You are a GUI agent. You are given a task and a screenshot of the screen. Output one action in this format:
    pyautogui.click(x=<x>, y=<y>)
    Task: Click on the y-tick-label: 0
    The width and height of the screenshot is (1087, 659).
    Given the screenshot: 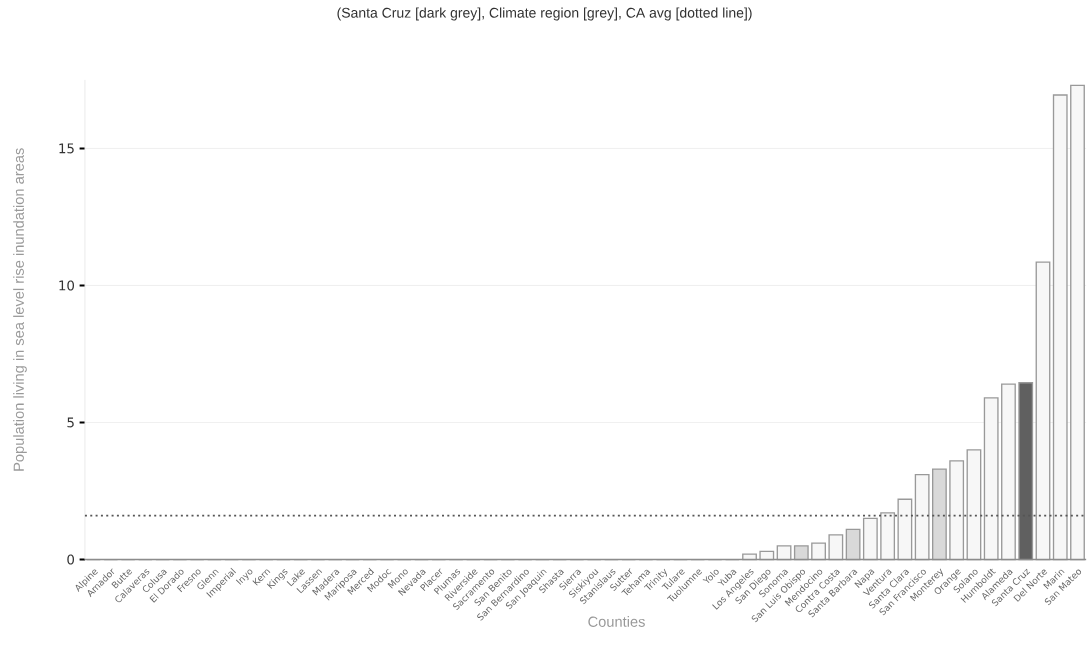 What is the action you would take?
    pyautogui.click(x=71, y=559)
    